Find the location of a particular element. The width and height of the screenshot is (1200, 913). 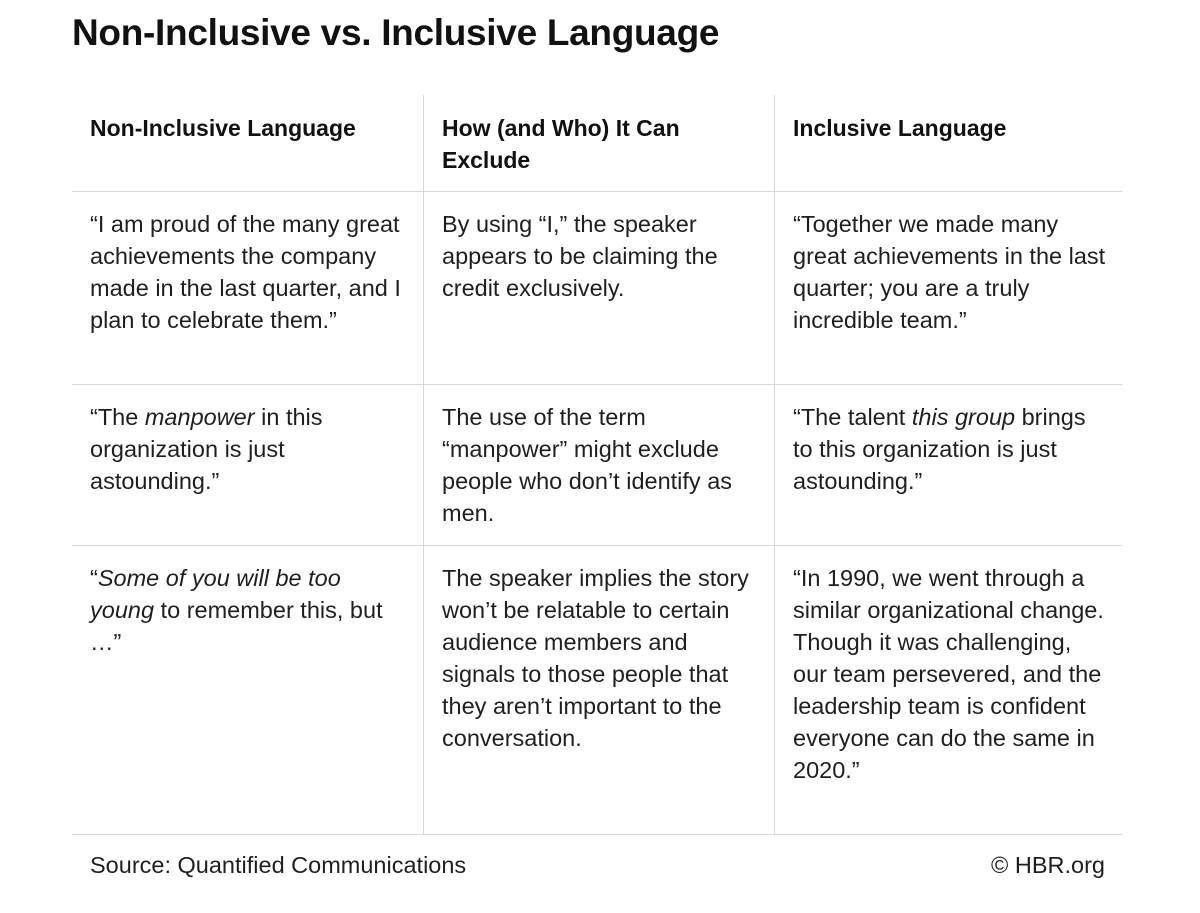

emphasized-term: this group is located at coordinates (963, 417).